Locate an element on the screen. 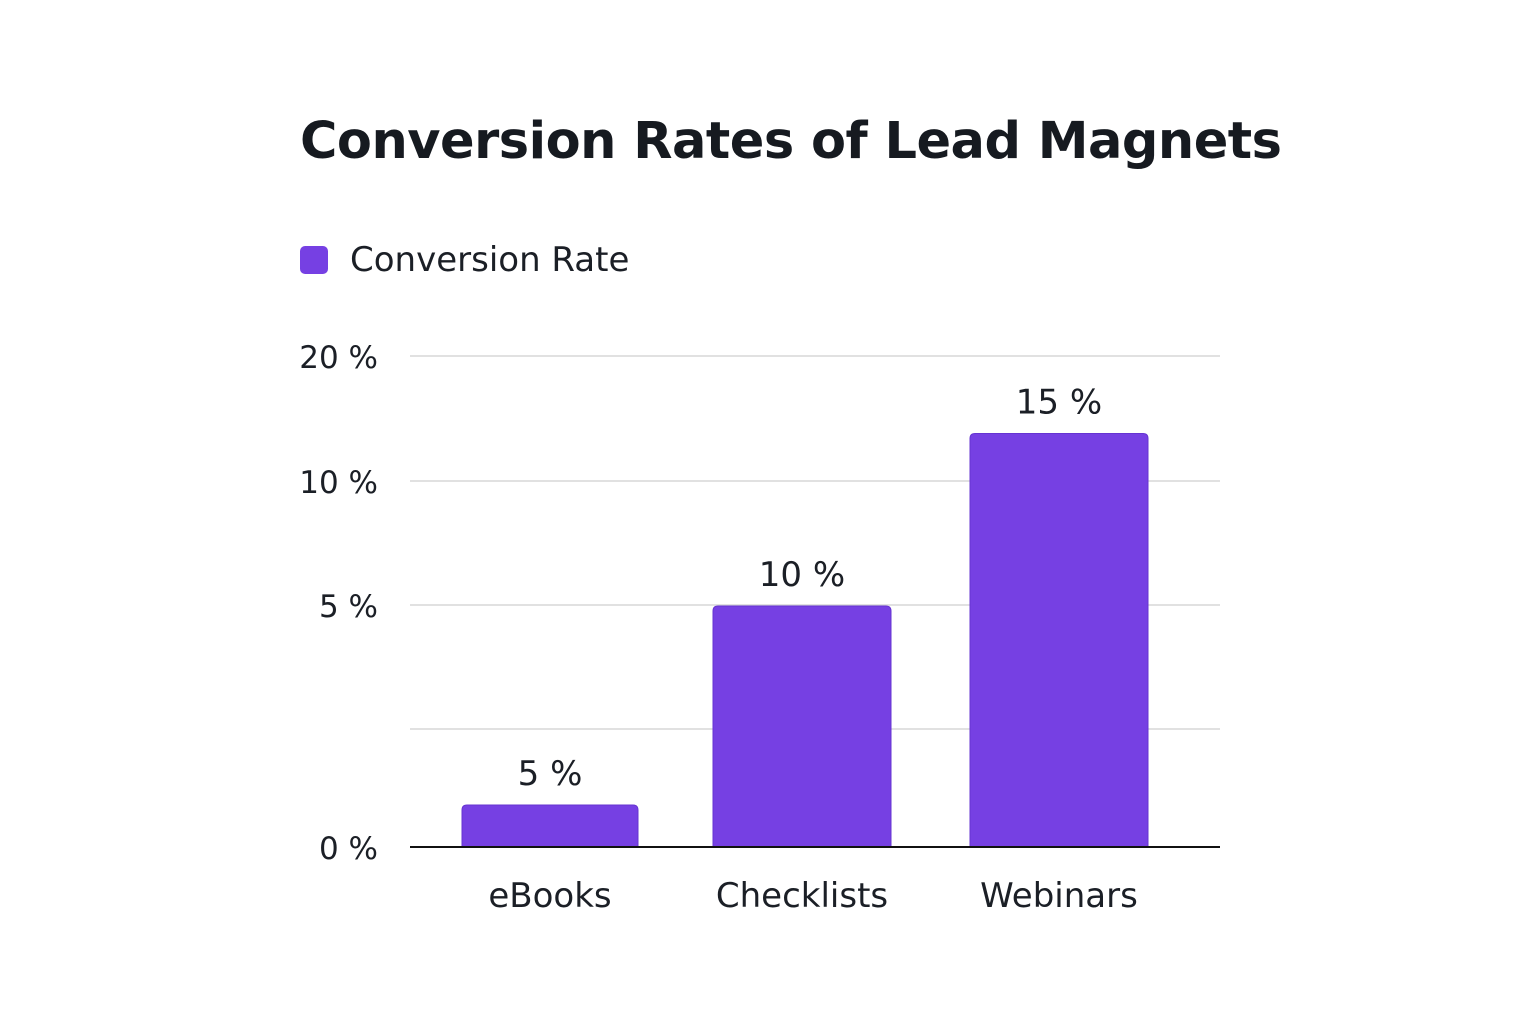 This screenshot has height=1024, width=1536. y-tick-label: 20 % is located at coordinates (338, 358).